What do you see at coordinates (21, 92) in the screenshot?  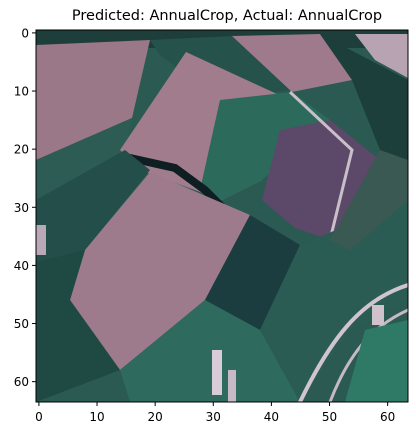 I see `y-tick-label: 10` at bounding box center [21, 92].